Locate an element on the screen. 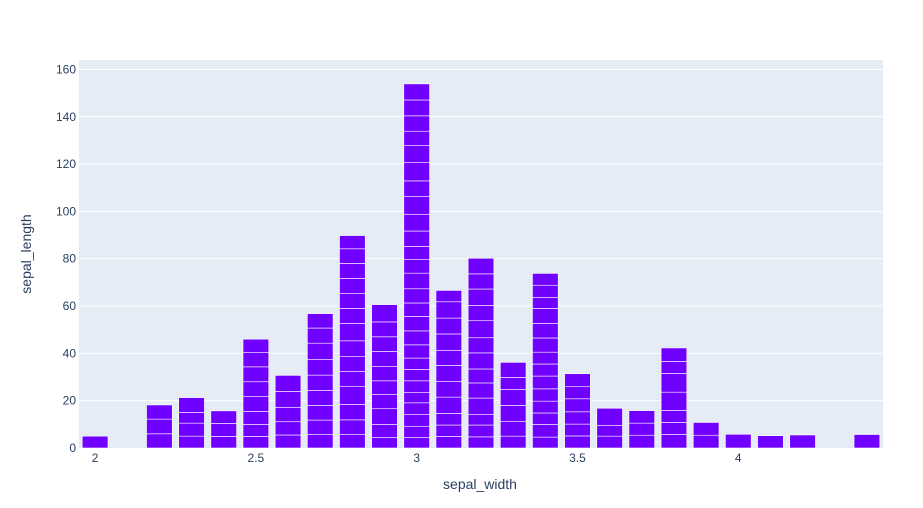 The image size is (923, 508). y-tick-label: 20 is located at coordinates (70, 401).